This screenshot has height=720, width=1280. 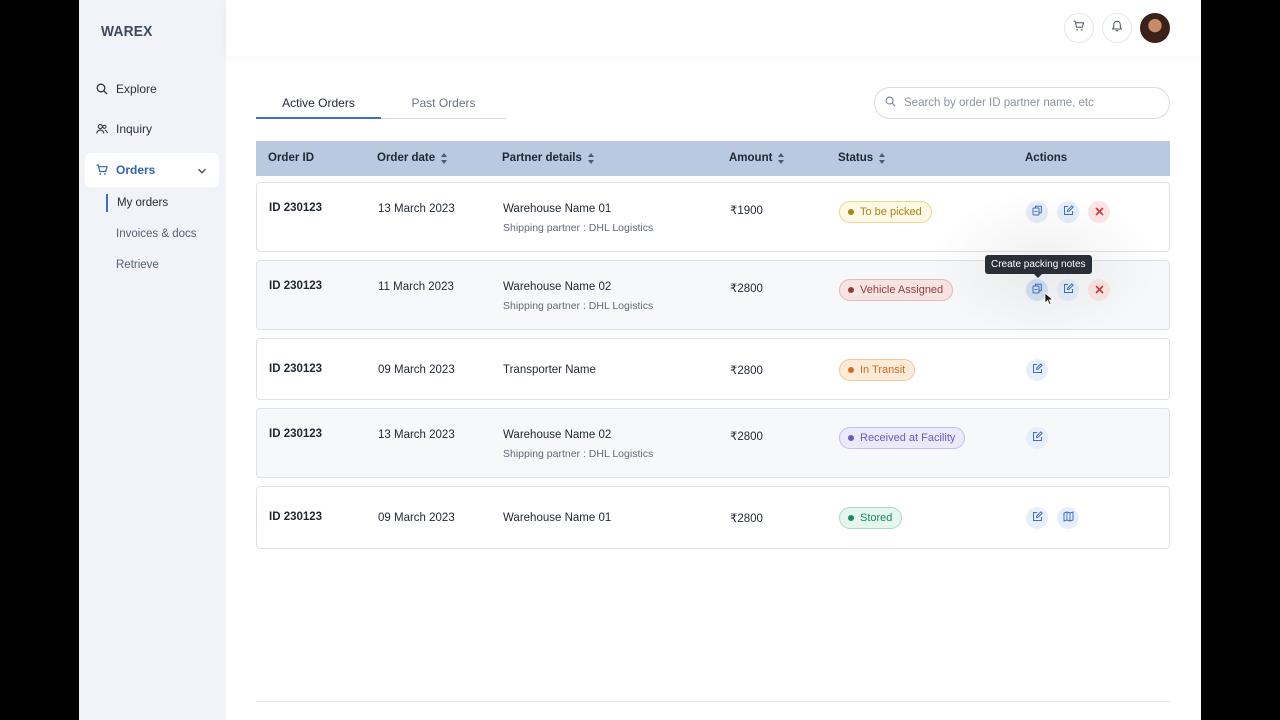 What do you see at coordinates (542, 158) in the screenshot?
I see `column-label: Partner details` at bounding box center [542, 158].